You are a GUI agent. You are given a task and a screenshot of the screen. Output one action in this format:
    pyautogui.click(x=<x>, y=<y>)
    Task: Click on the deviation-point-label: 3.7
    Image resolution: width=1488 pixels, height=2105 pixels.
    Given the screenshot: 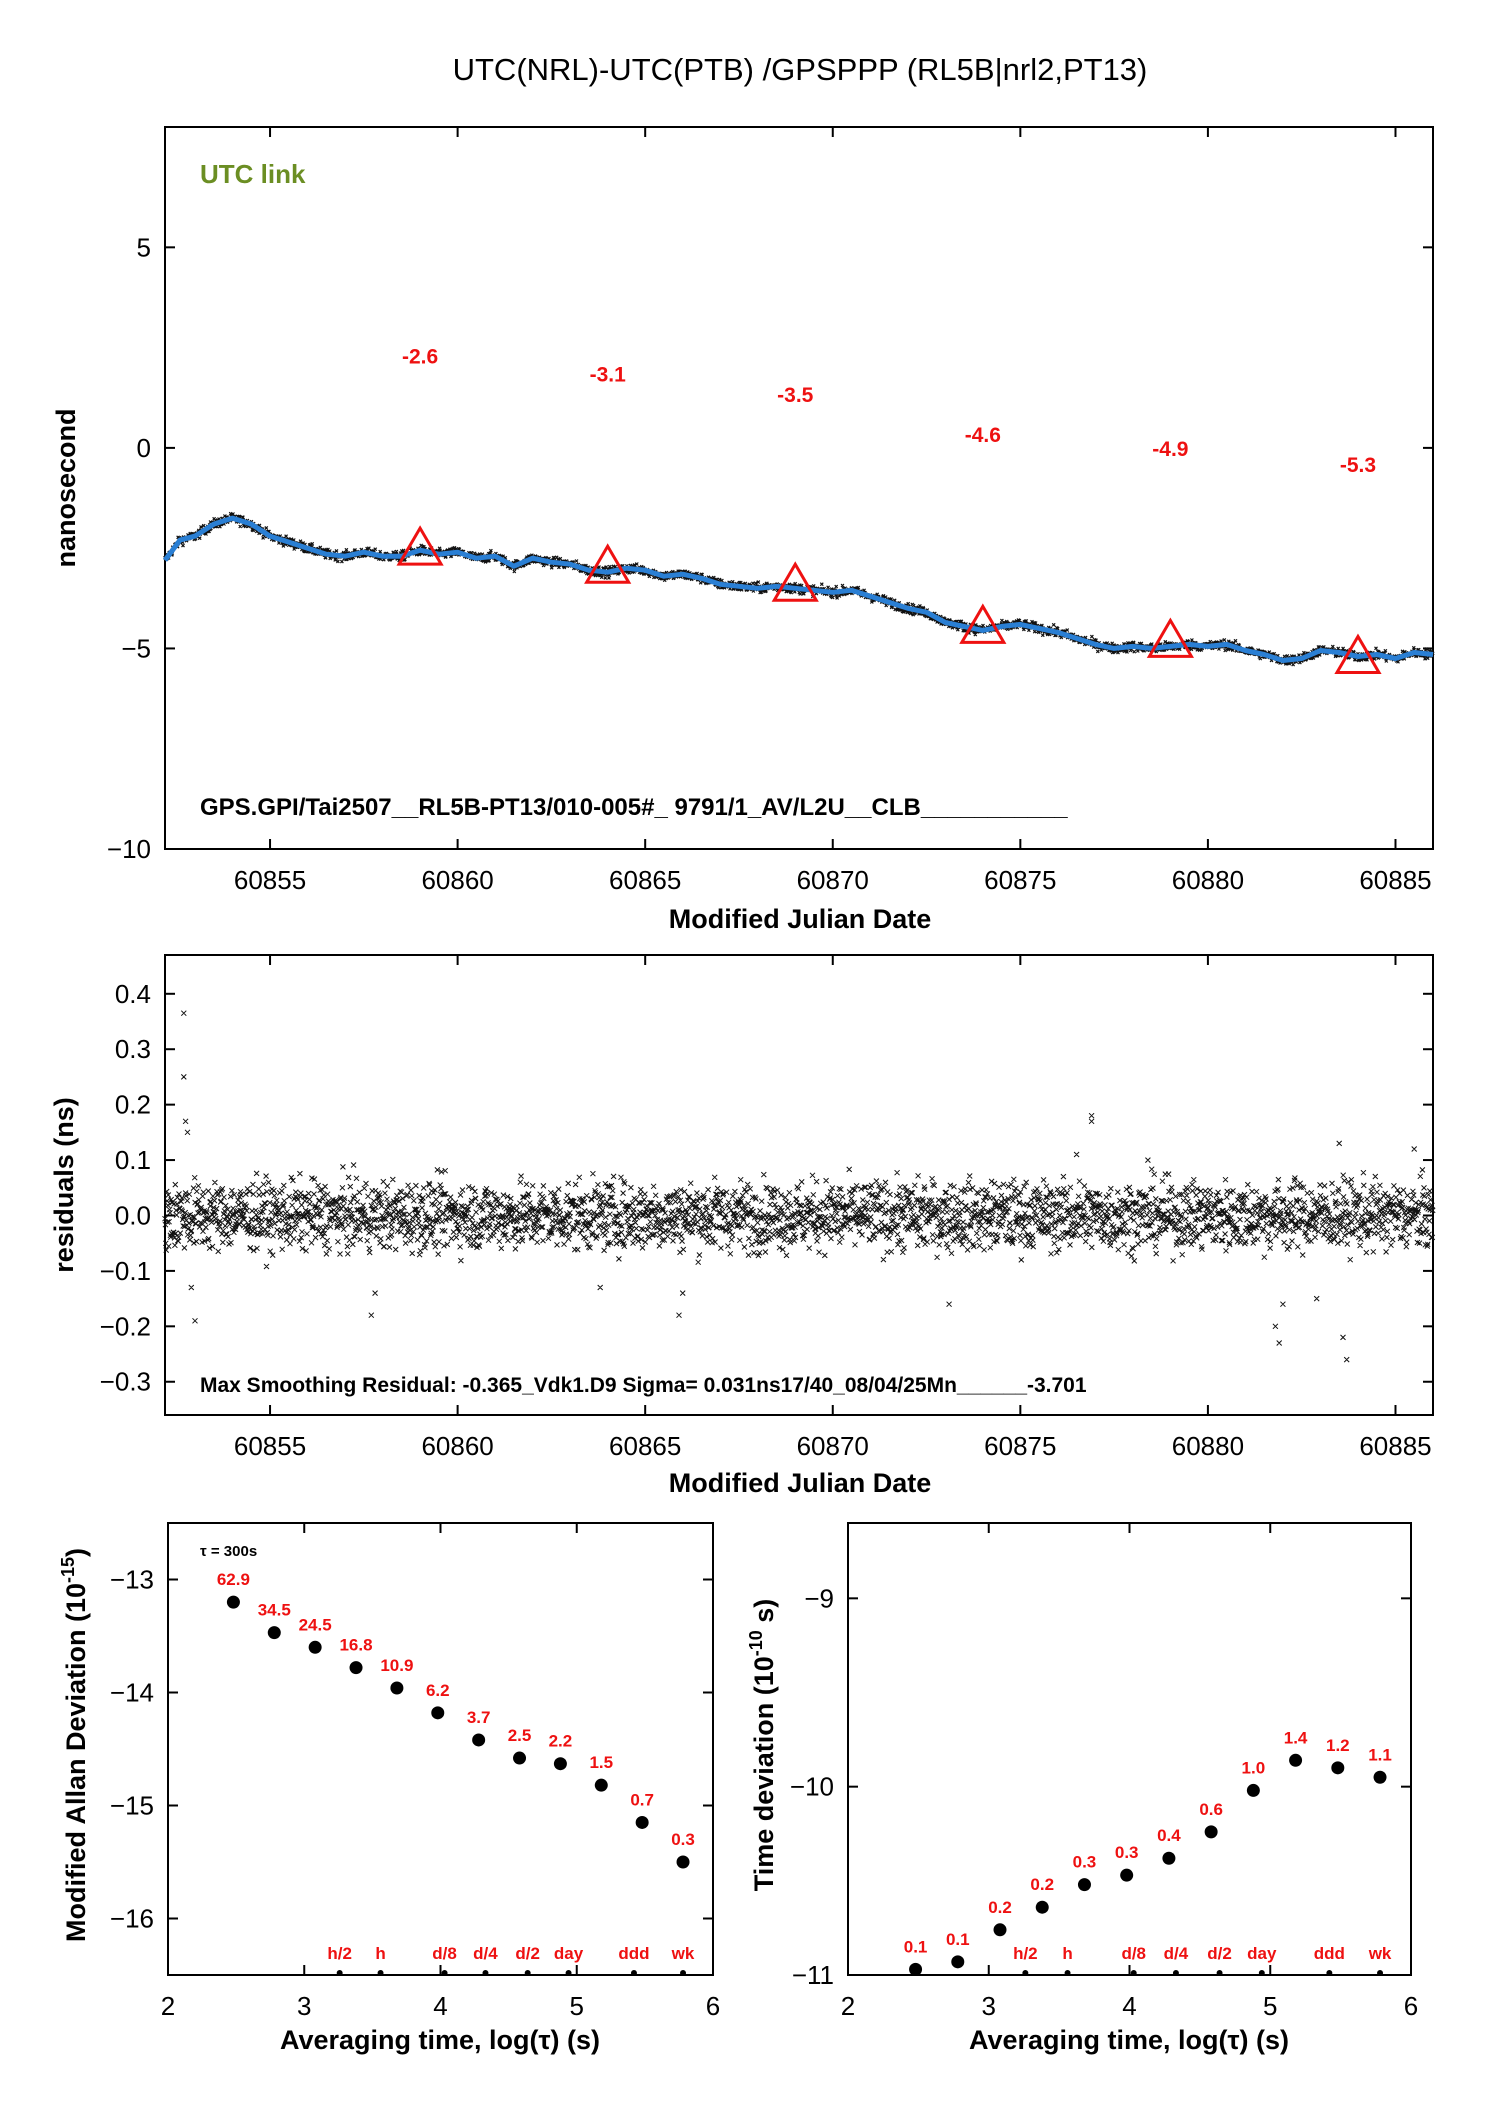 What is the action you would take?
    pyautogui.click(x=479, y=1717)
    